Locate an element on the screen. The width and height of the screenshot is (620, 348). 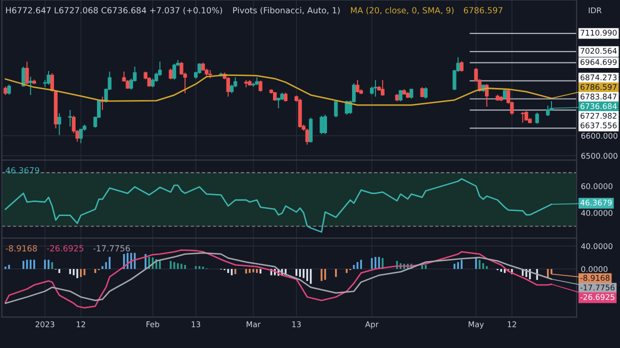
text: 6786.597 is located at coordinates (483, 10).